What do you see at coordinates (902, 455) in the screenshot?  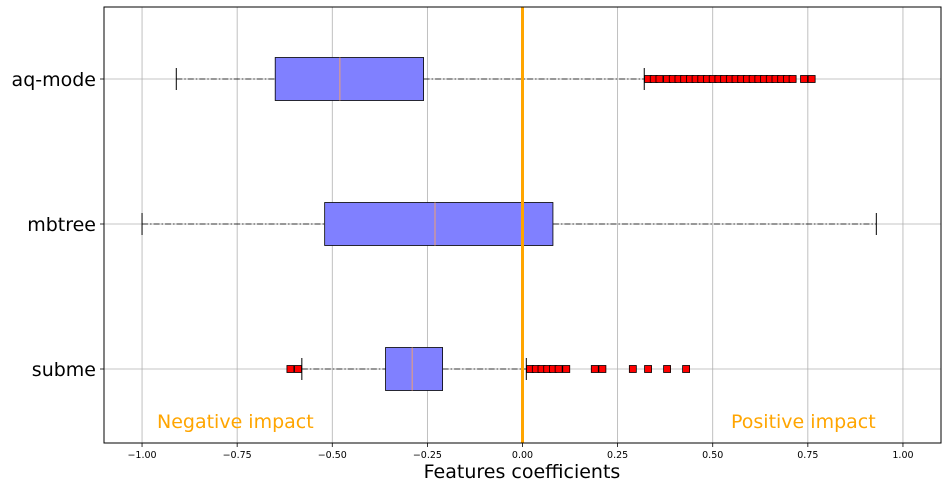 I see `x-tick-label: 1.00` at bounding box center [902, 455].